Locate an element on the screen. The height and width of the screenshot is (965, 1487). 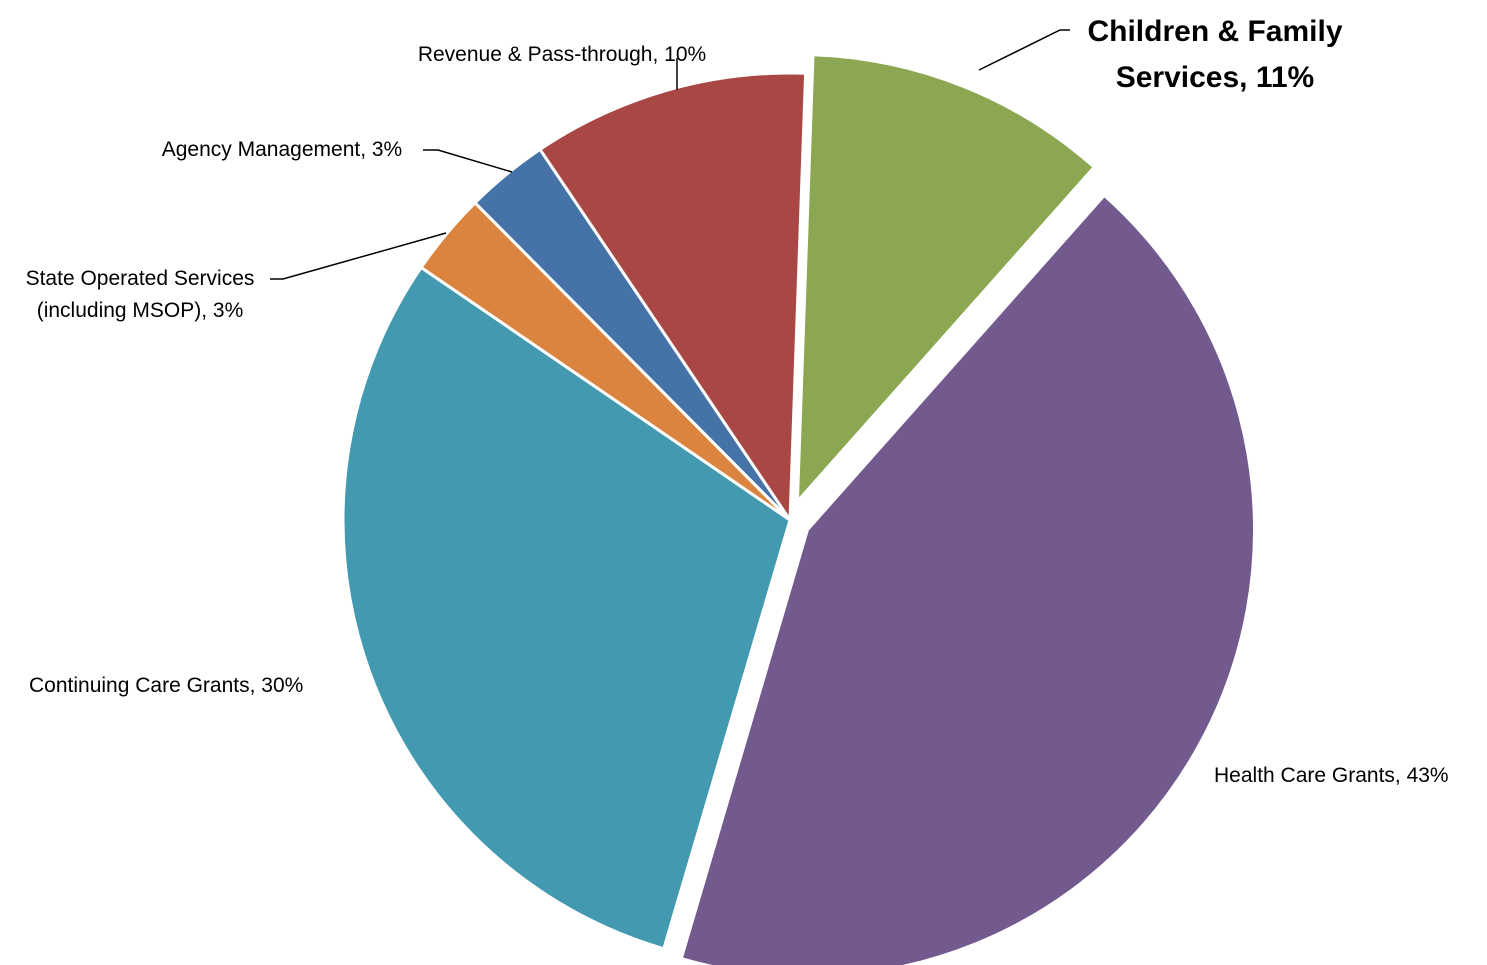
label-children-family-services: Children & Family Services, 11% is located at coordinates (1214, 54).